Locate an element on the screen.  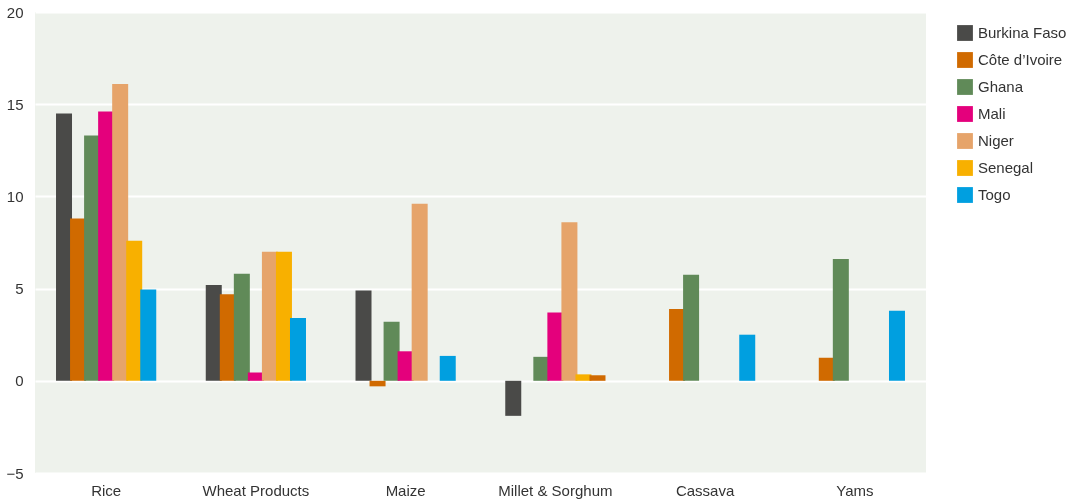
legend-label: Mali is located at coordinates (992, 113).